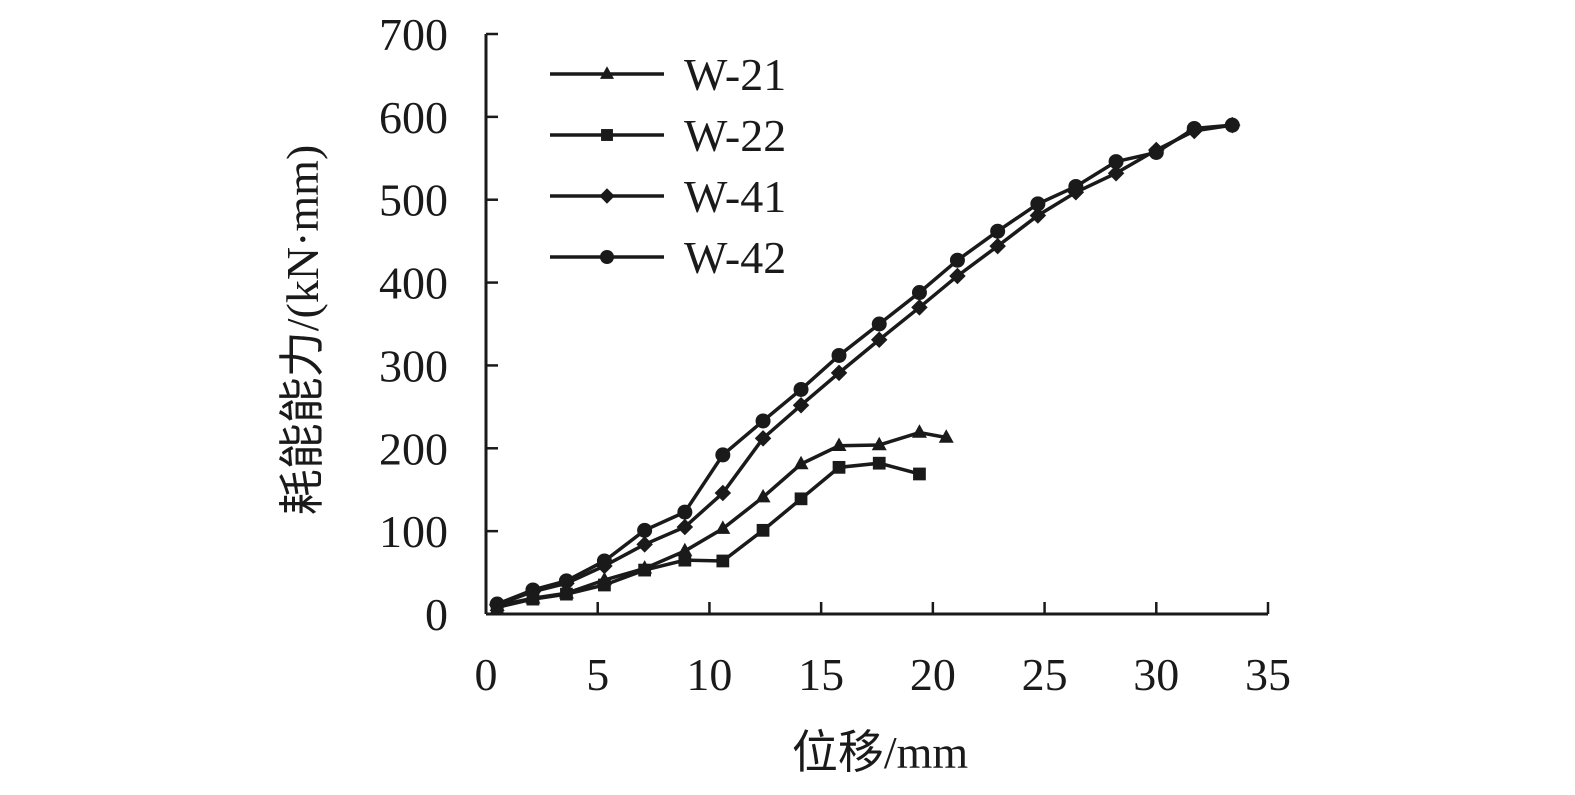  I want to click on x-tick-label: 5, so click(597, 674).